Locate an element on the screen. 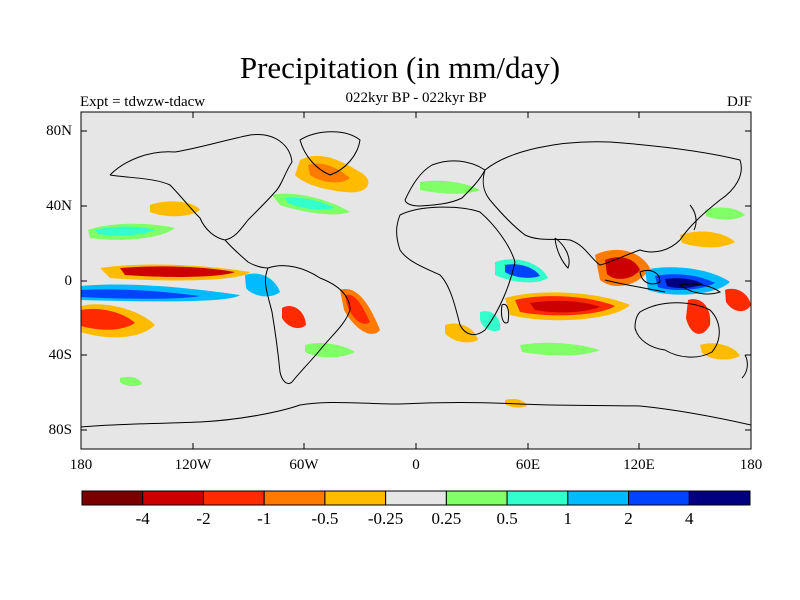  coastline-greenland is located at coordinates (330, 153).